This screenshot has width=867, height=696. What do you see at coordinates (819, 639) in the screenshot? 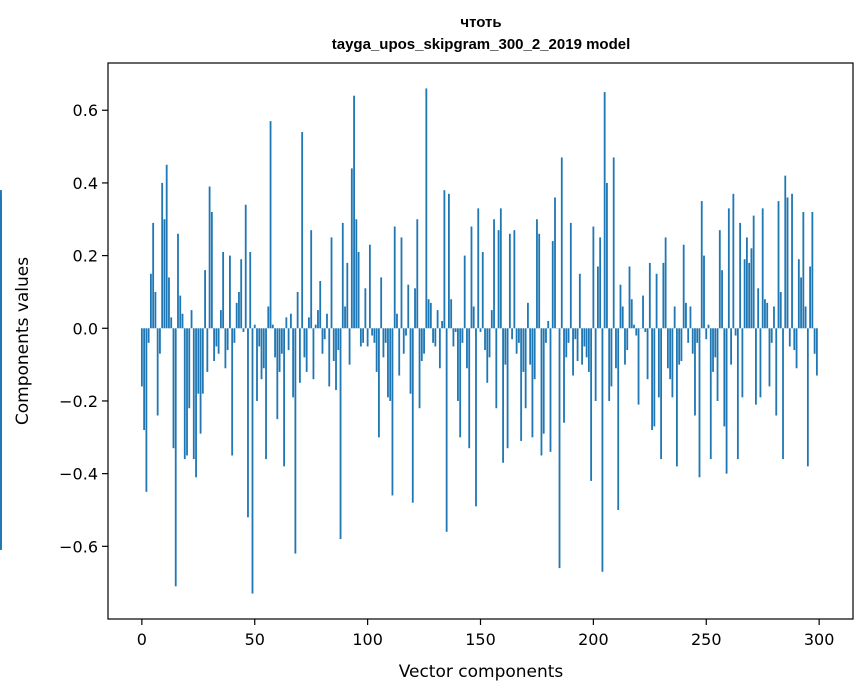
I see `x-tick-label: 300` at bounding box center [819, 639].